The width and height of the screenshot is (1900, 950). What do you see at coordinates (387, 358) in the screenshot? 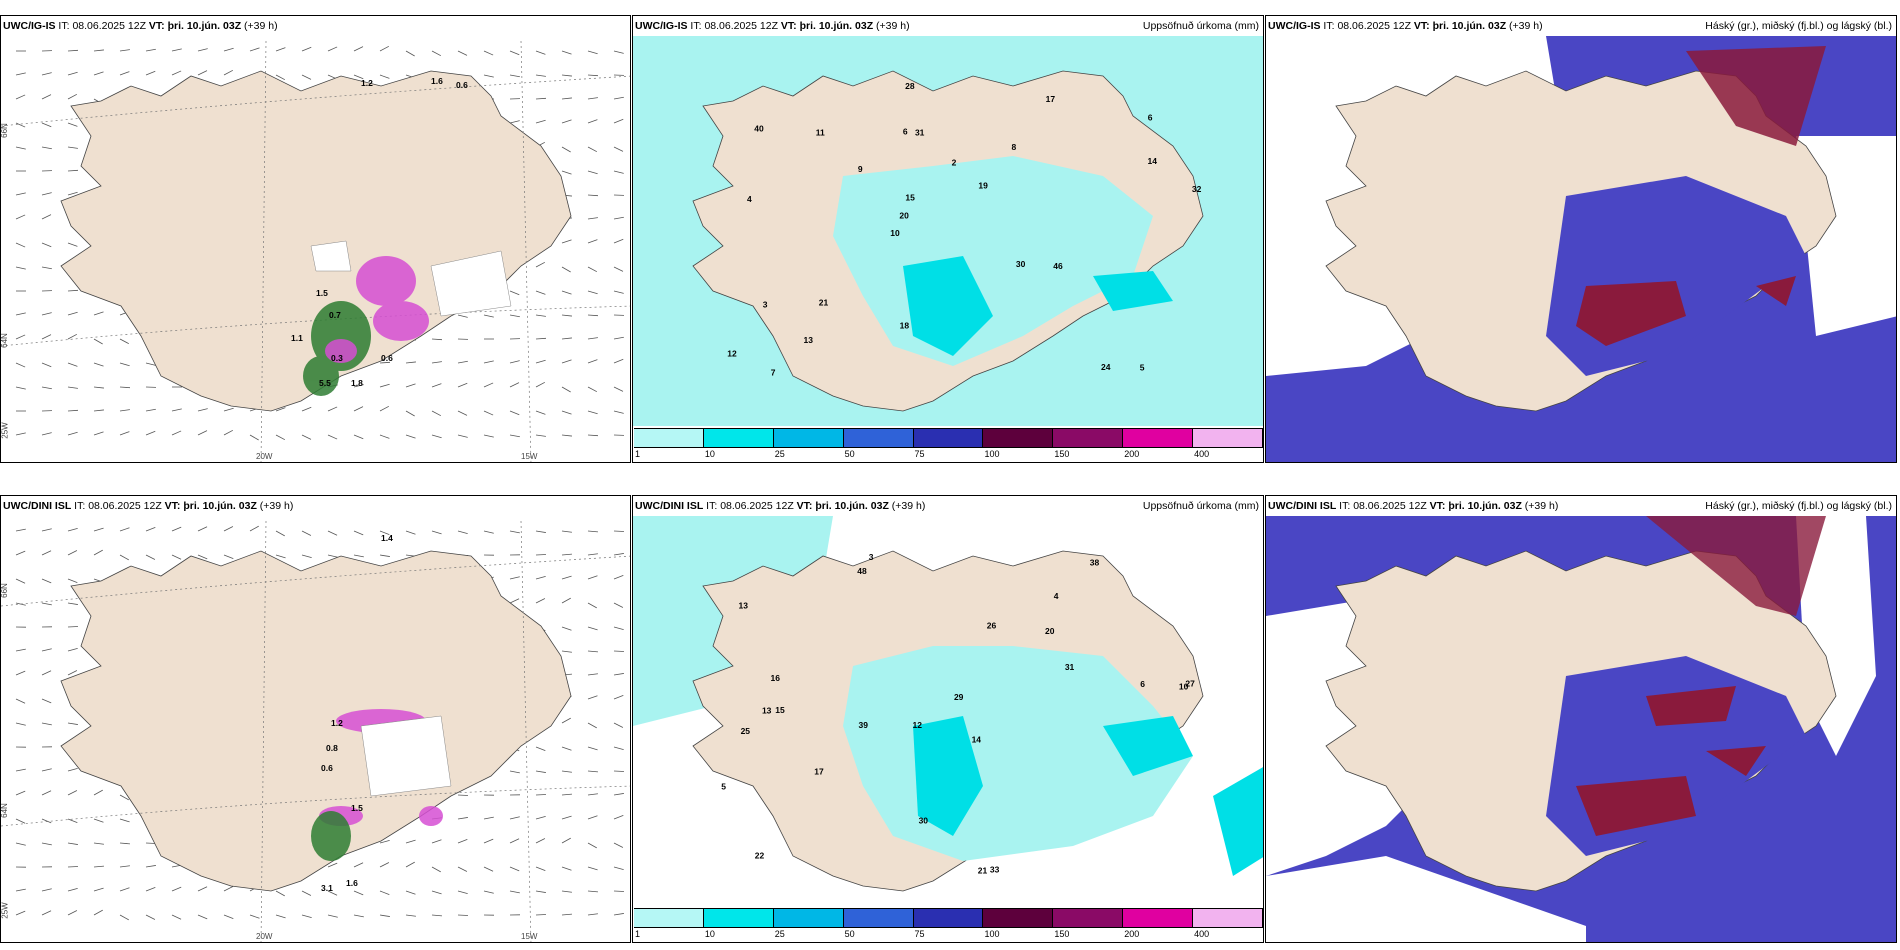
I see `wind-value: 0.6` at bounding box center [387, 358].